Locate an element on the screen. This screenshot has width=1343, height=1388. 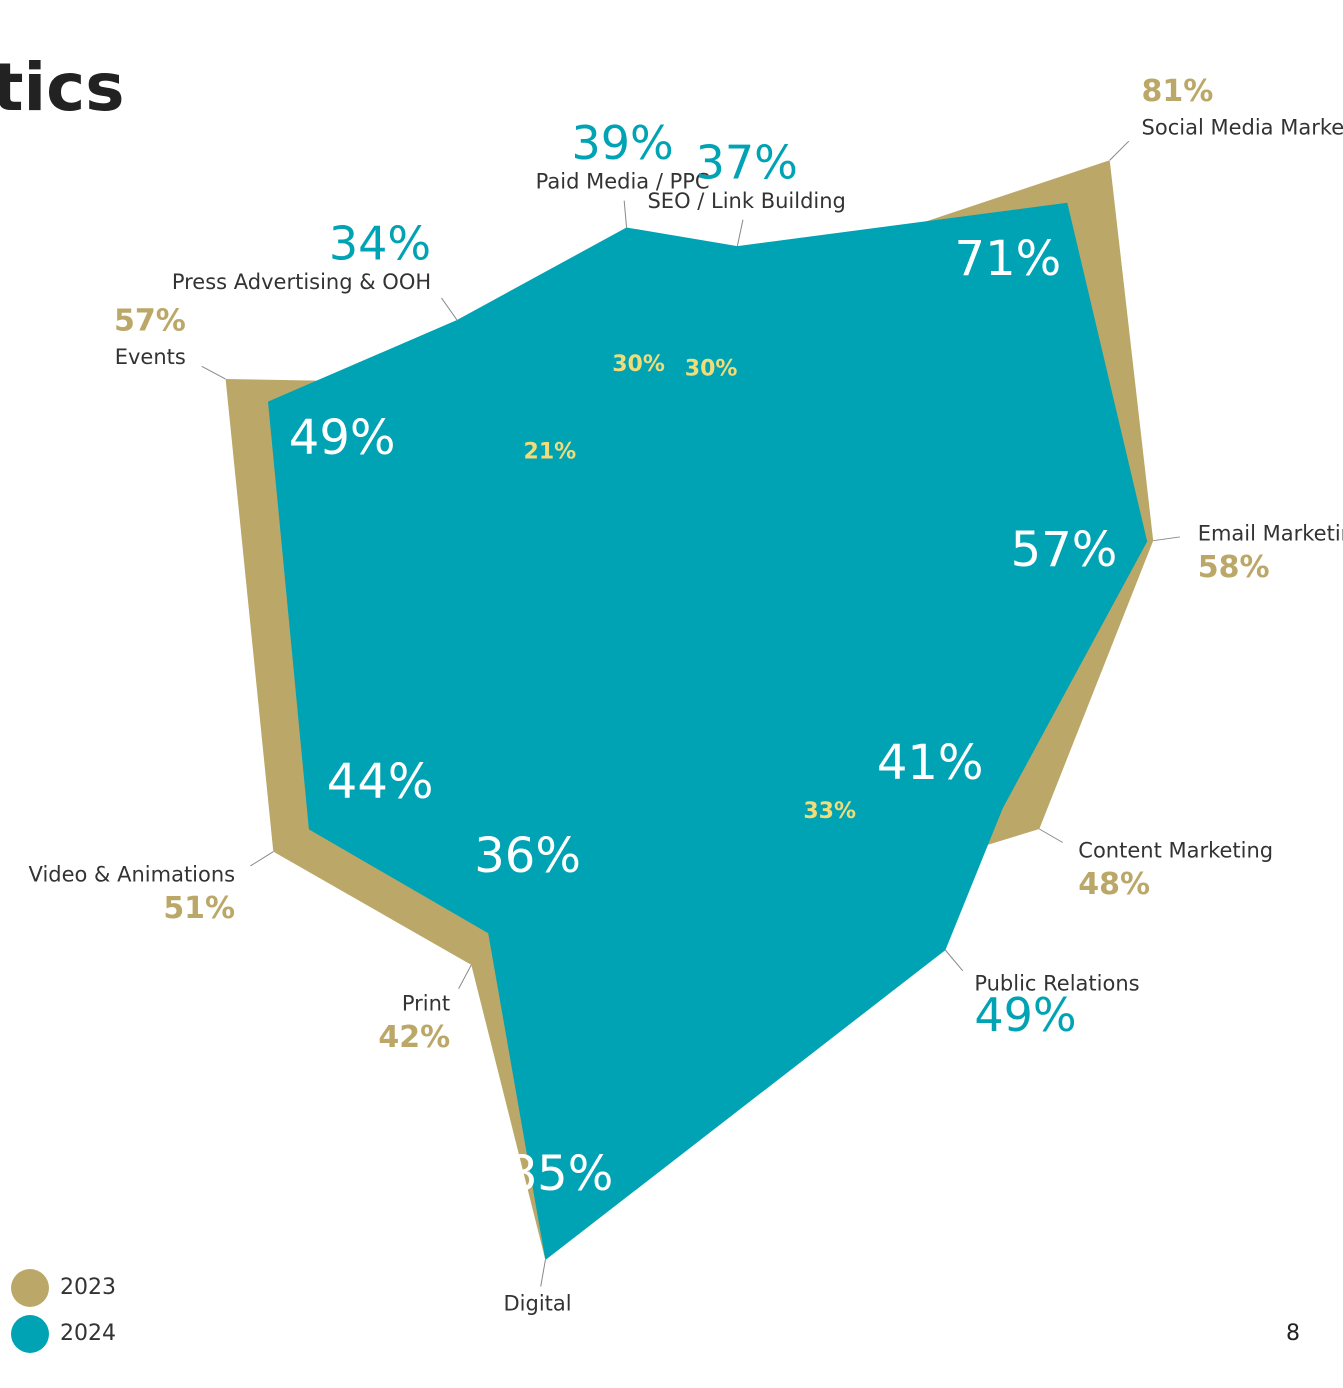
category-label: Paid Media / PPC is located at coordinates (623, 182).